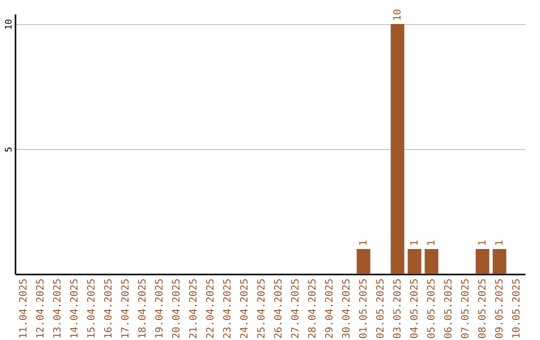 Image resolution: width=540 pixels, height=340 pixels. Describe the element at coordinates (398, 14) in the screenshot. I see `data-label: 10` at that location.